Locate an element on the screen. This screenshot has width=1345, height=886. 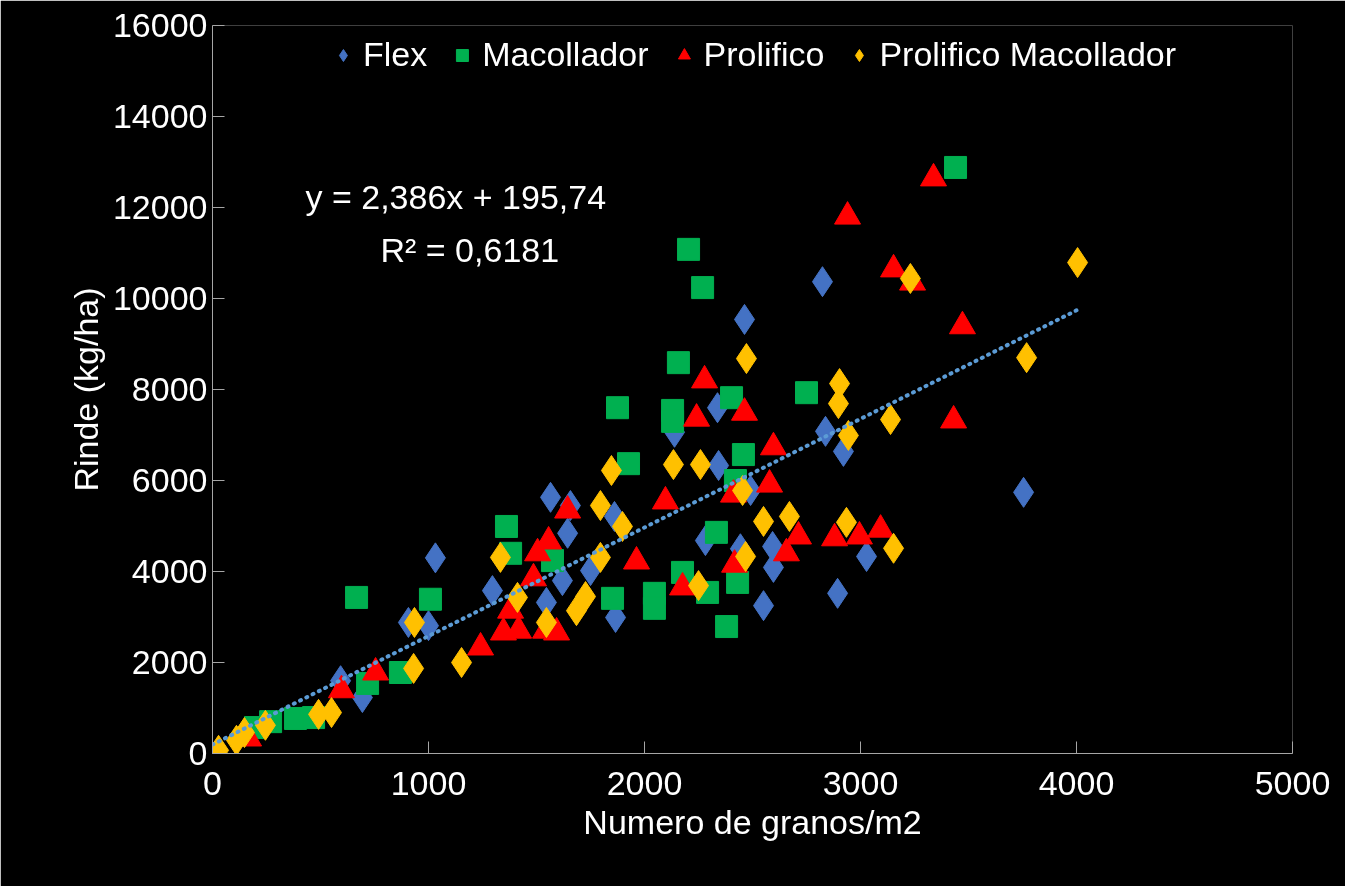
y-tick-label: 12000 is located at coordinates (160, 207).